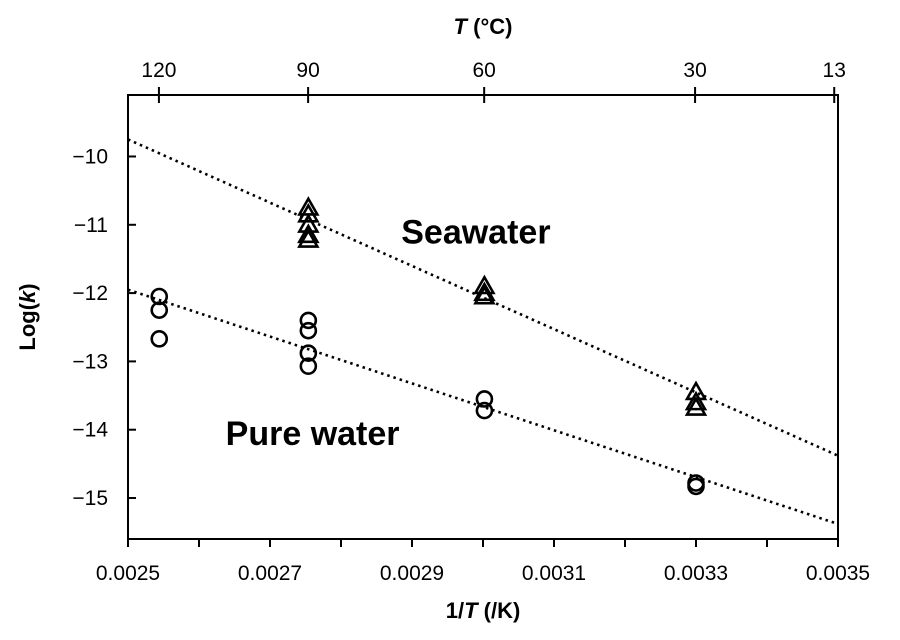 This screenshot has height=640, width=900. What do you see at coordinates (90, 156) in the screenshot?
I see `y-tick-label: −10` at bounding box center [90, 156].